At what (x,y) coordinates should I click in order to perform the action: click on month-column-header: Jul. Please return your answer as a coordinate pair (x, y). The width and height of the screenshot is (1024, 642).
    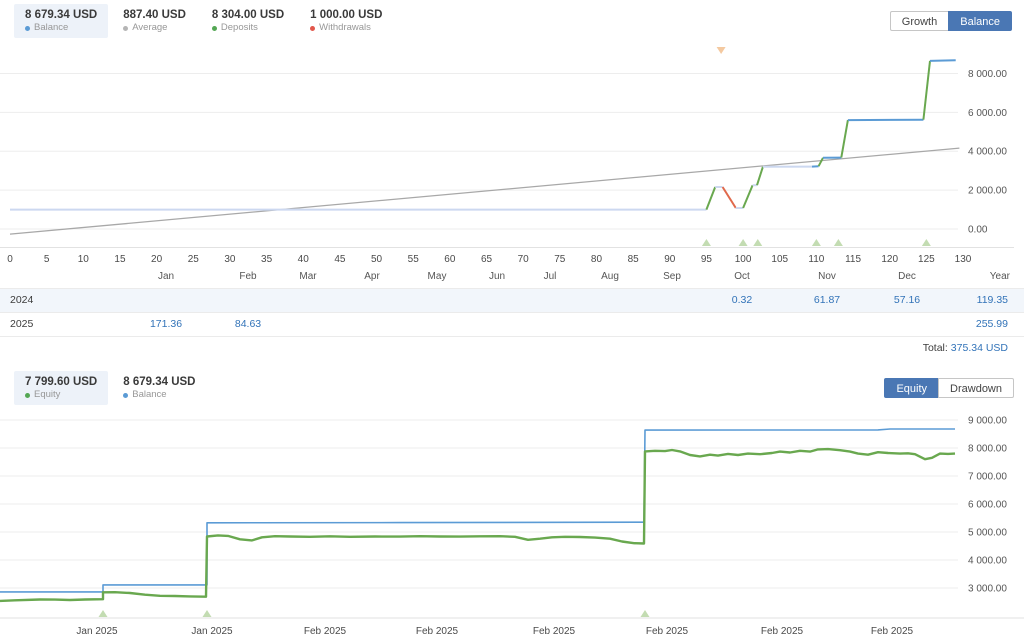
    Looking at the image, I should click on (550, 276).